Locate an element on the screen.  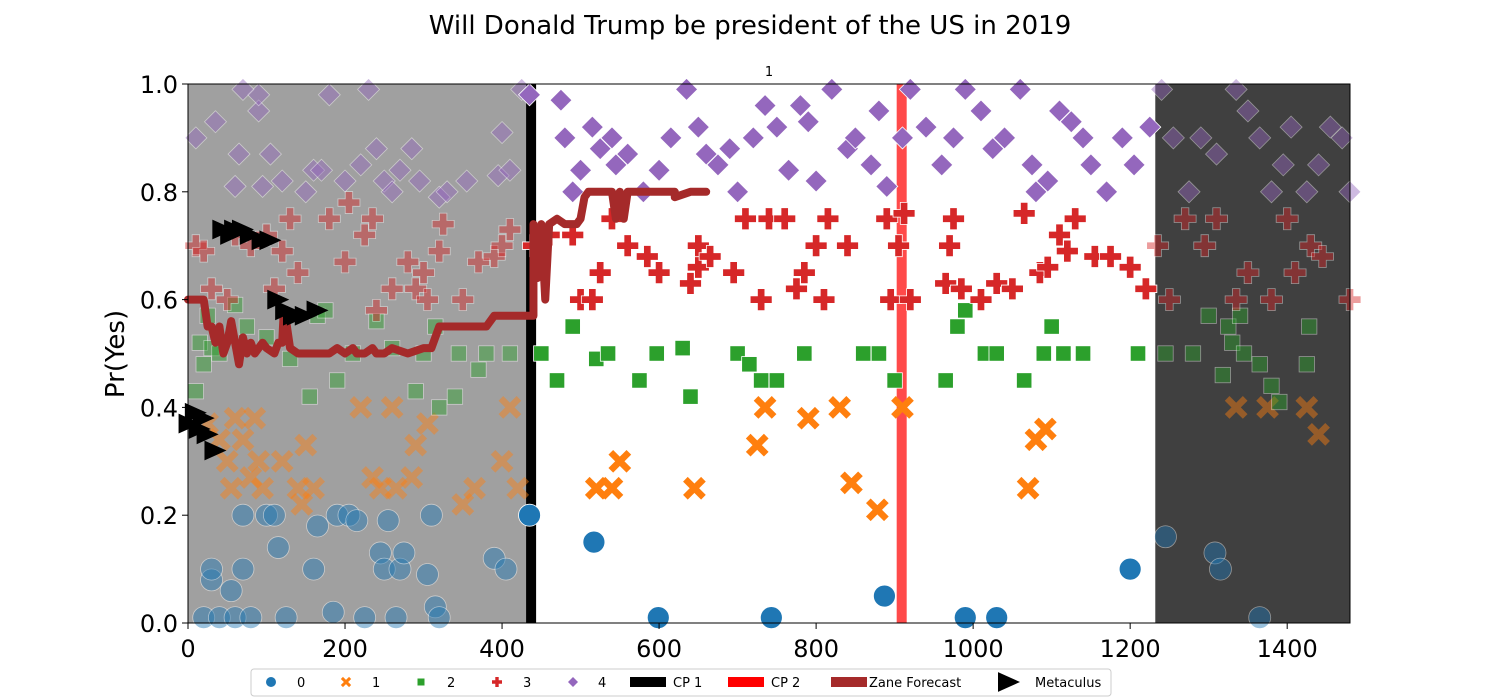
legend-label: 1 is located at coordinates (376, 683).